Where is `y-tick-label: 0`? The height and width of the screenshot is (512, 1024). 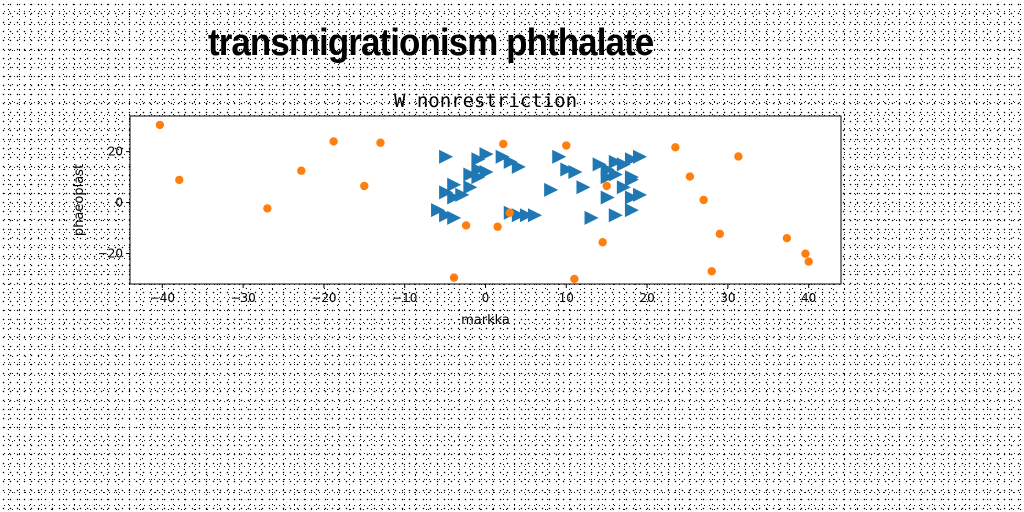
y-tick-label: 0 is located at coordinates (119, 203).